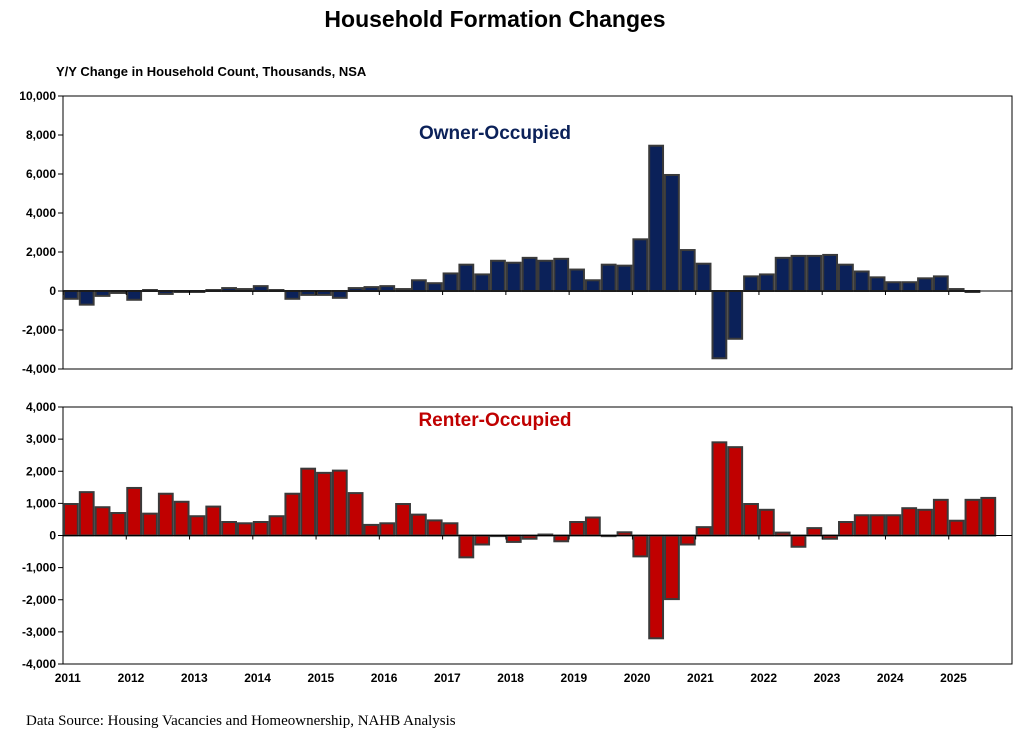  Describe the element at coordinates (257, 678) in the screenshot. I see `x-tick-label: 2014` at that location.